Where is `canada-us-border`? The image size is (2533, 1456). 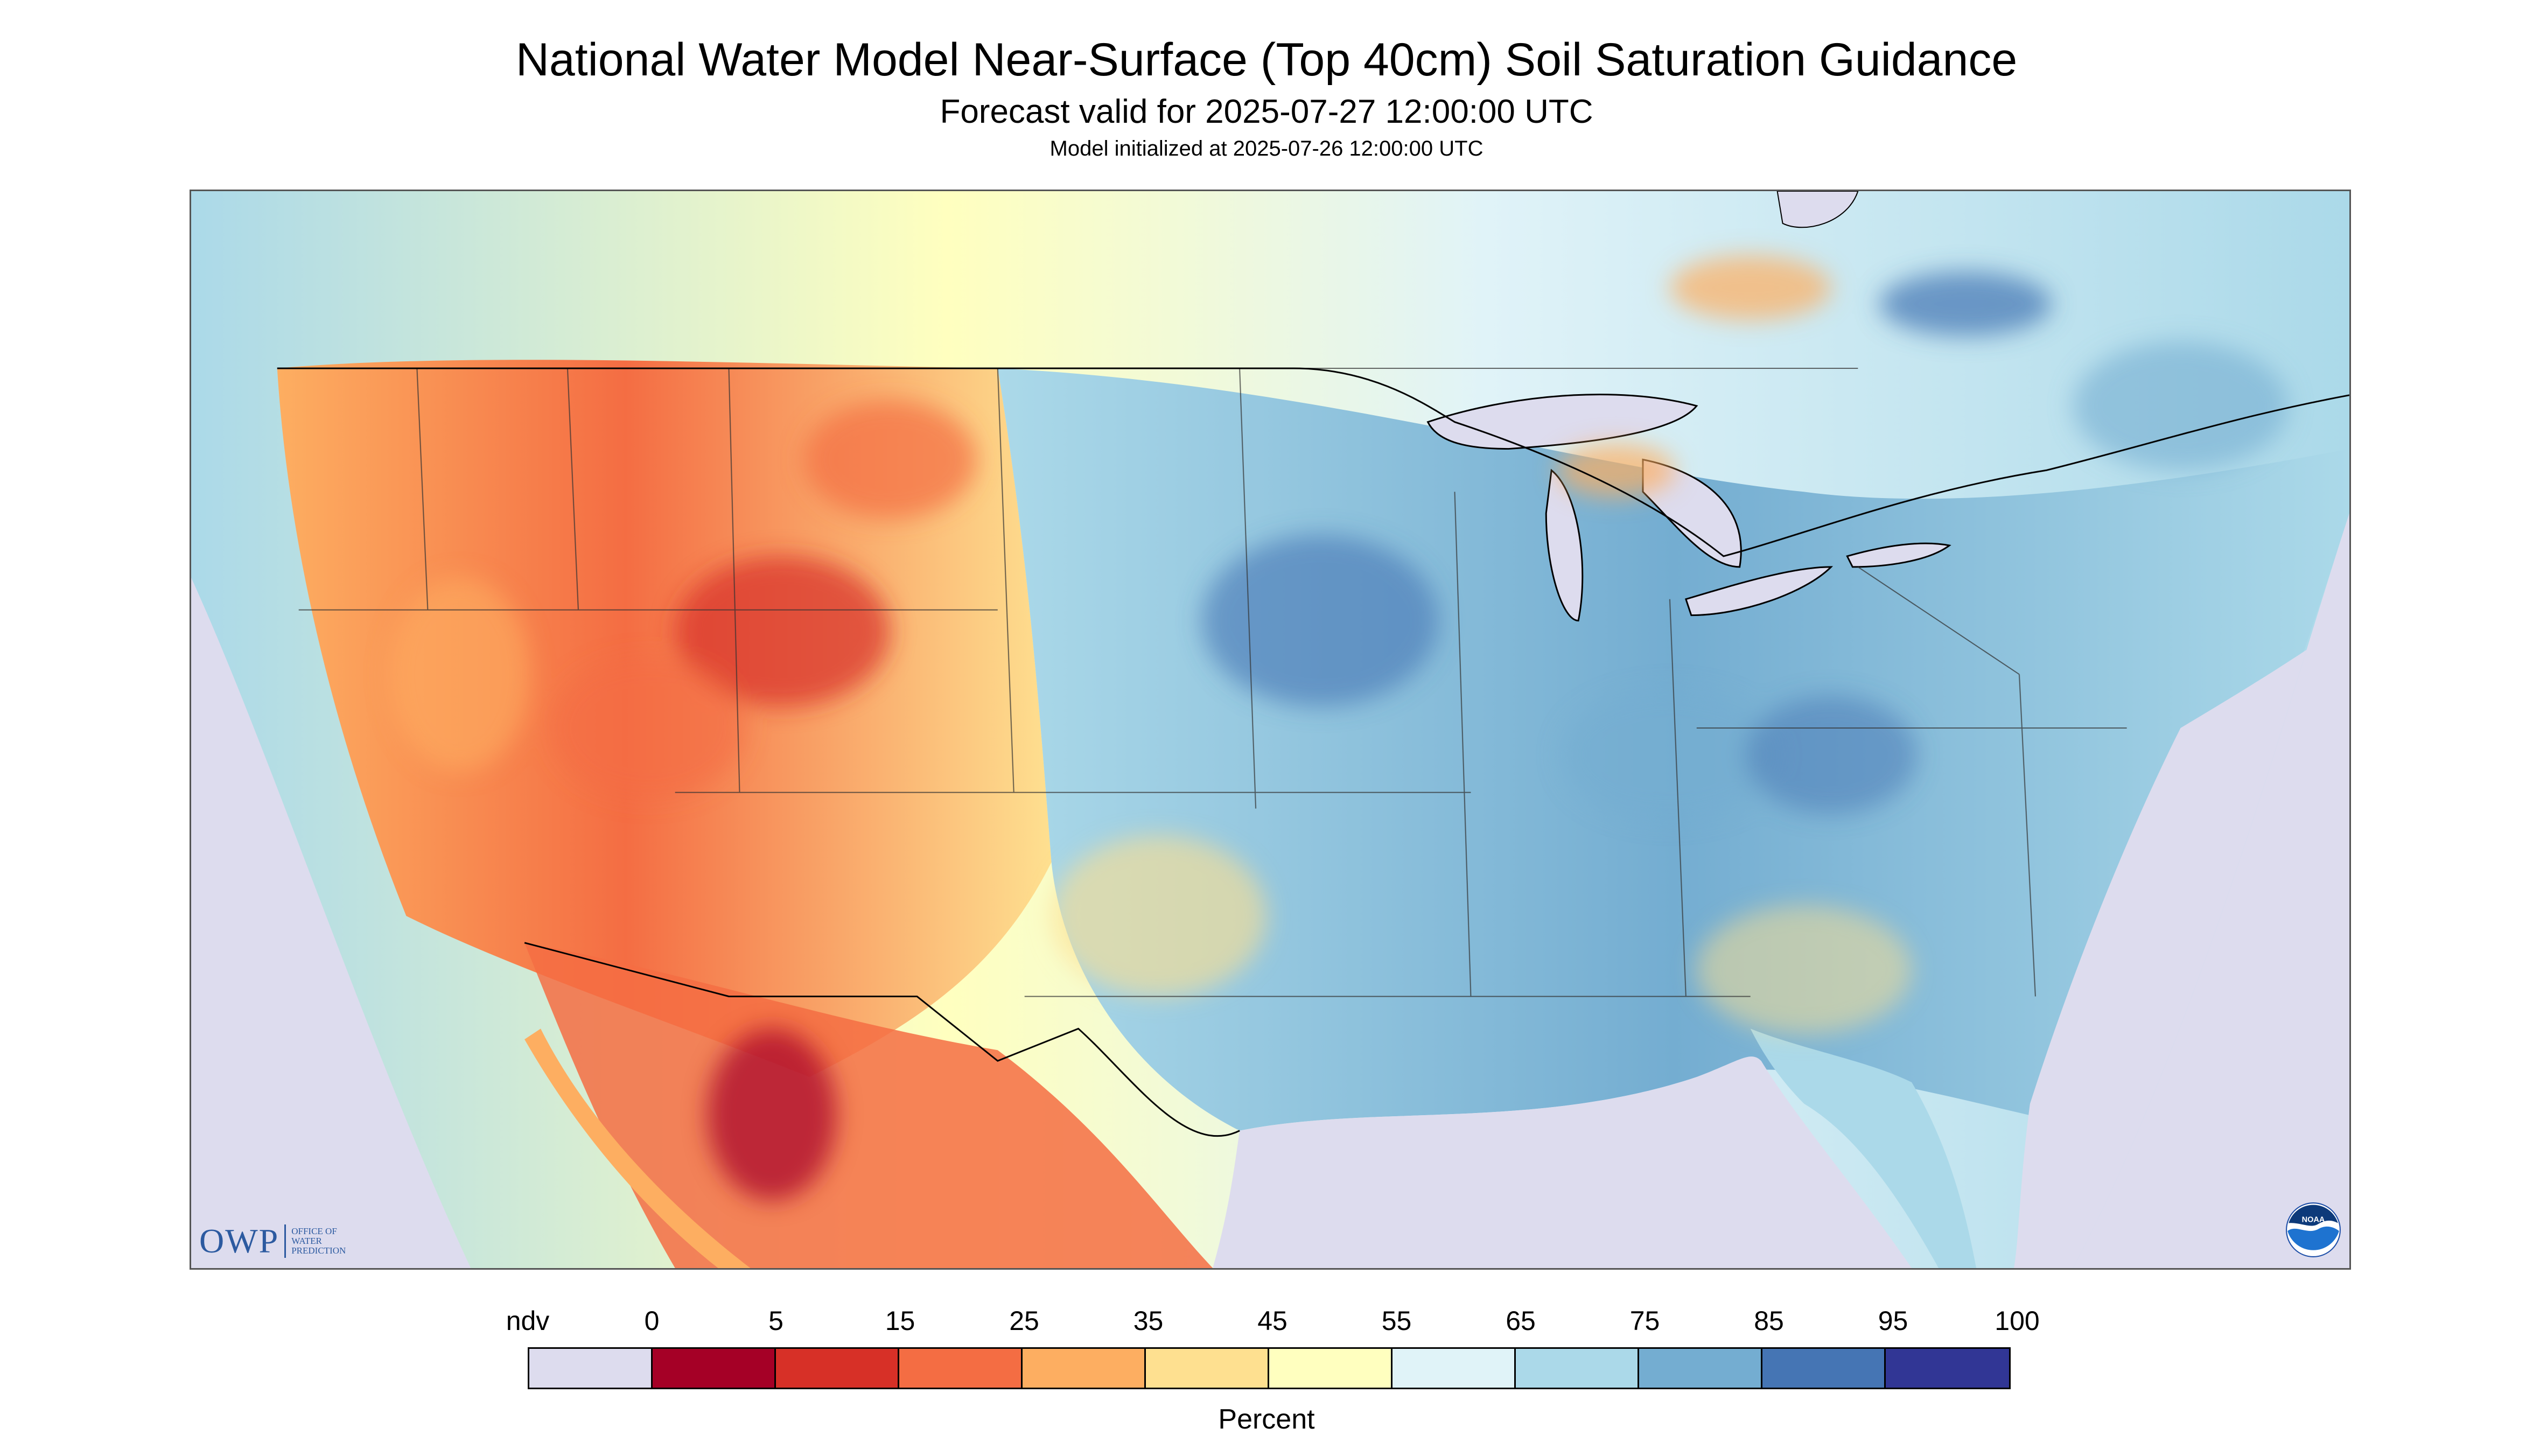 canada-us-border is located at coordinates (1313, 462).